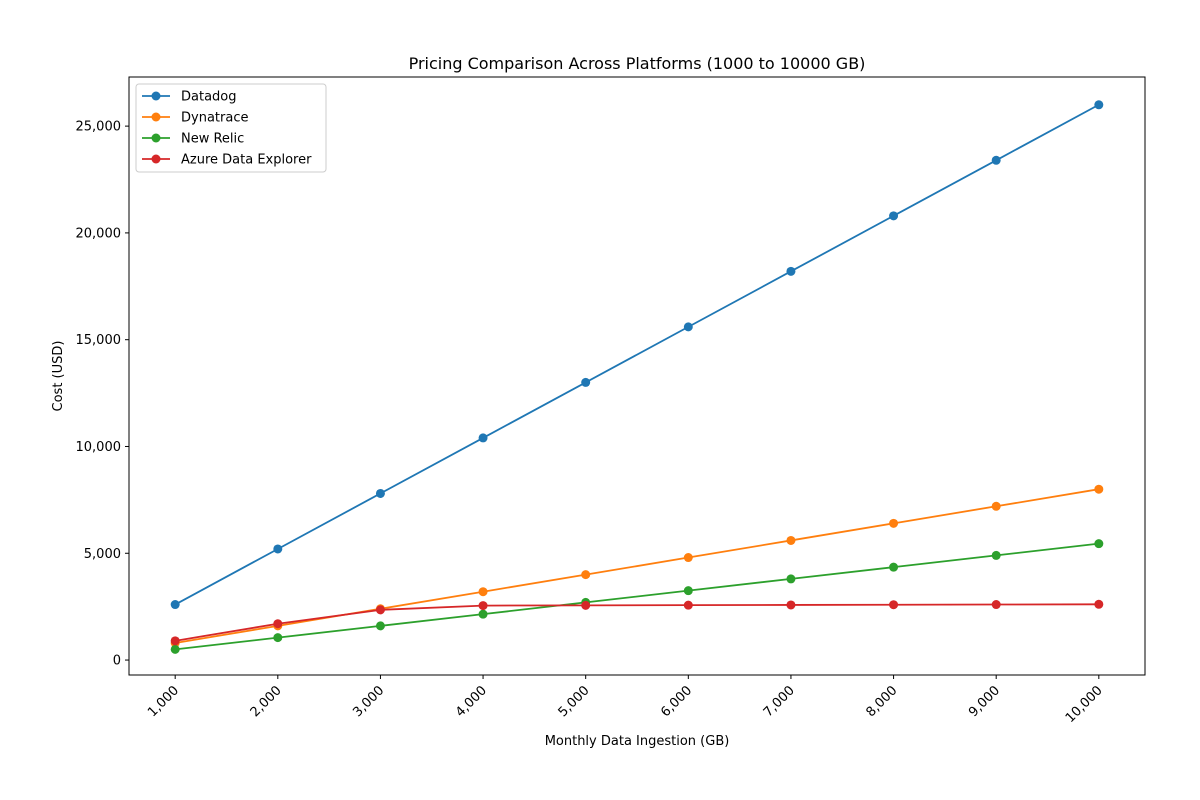 Image resolution: width=1200 pixels, height=800 pixels. I want to click on x-tick-label: 3,000, so click(368, 701).